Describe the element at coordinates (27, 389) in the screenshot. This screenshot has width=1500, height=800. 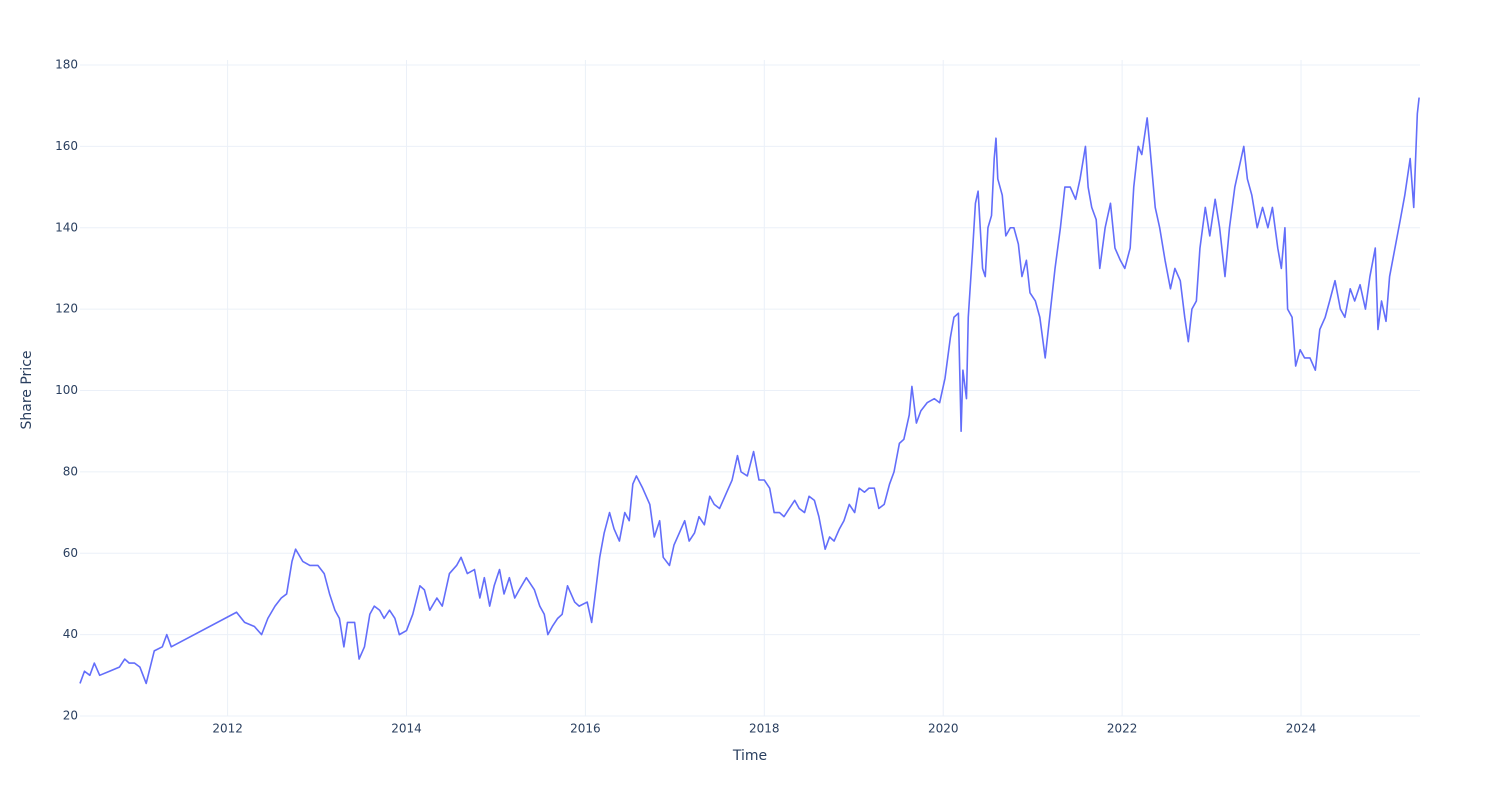
I see `y-axis-title: Share Price` at that location.